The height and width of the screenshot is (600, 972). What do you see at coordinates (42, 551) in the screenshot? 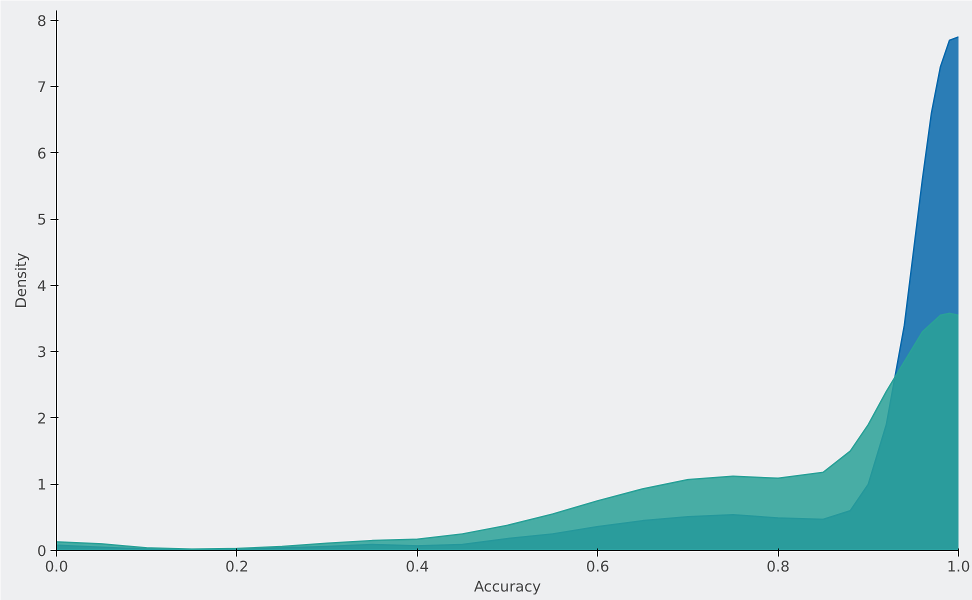
I see `y-tick-label: 0` at bounding box center [42, 551].